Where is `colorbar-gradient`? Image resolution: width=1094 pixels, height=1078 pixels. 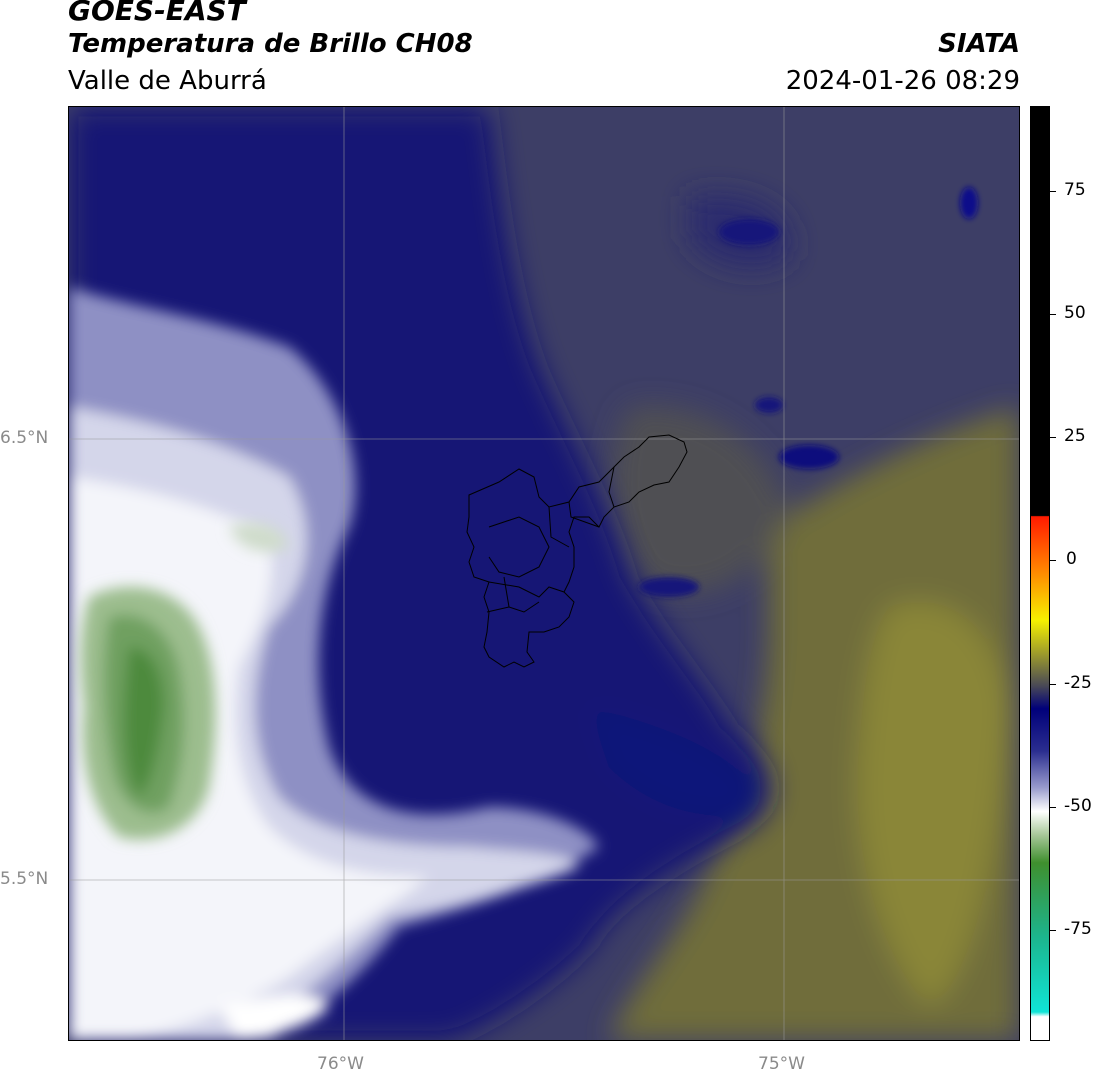 colorbar-gradient is located at coordinates (1040, 573).